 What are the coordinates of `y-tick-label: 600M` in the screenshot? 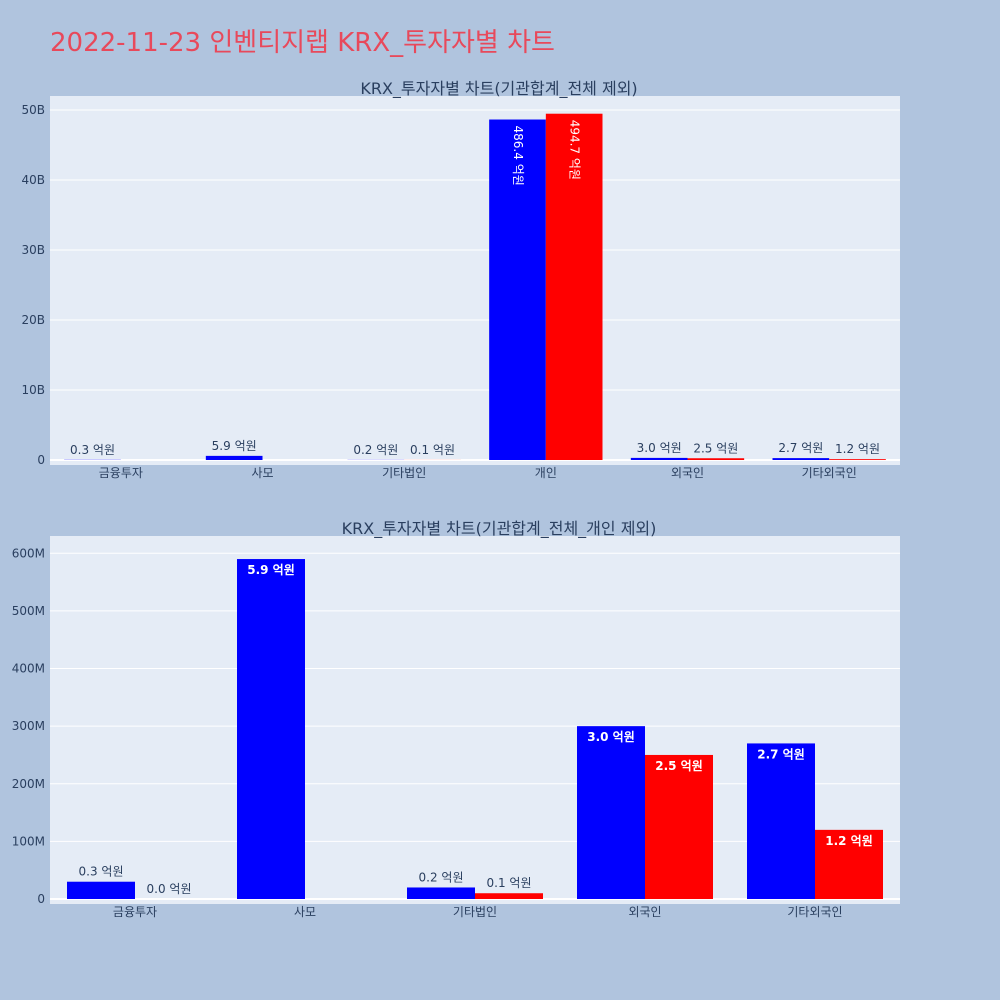 It's located at (28, 553).